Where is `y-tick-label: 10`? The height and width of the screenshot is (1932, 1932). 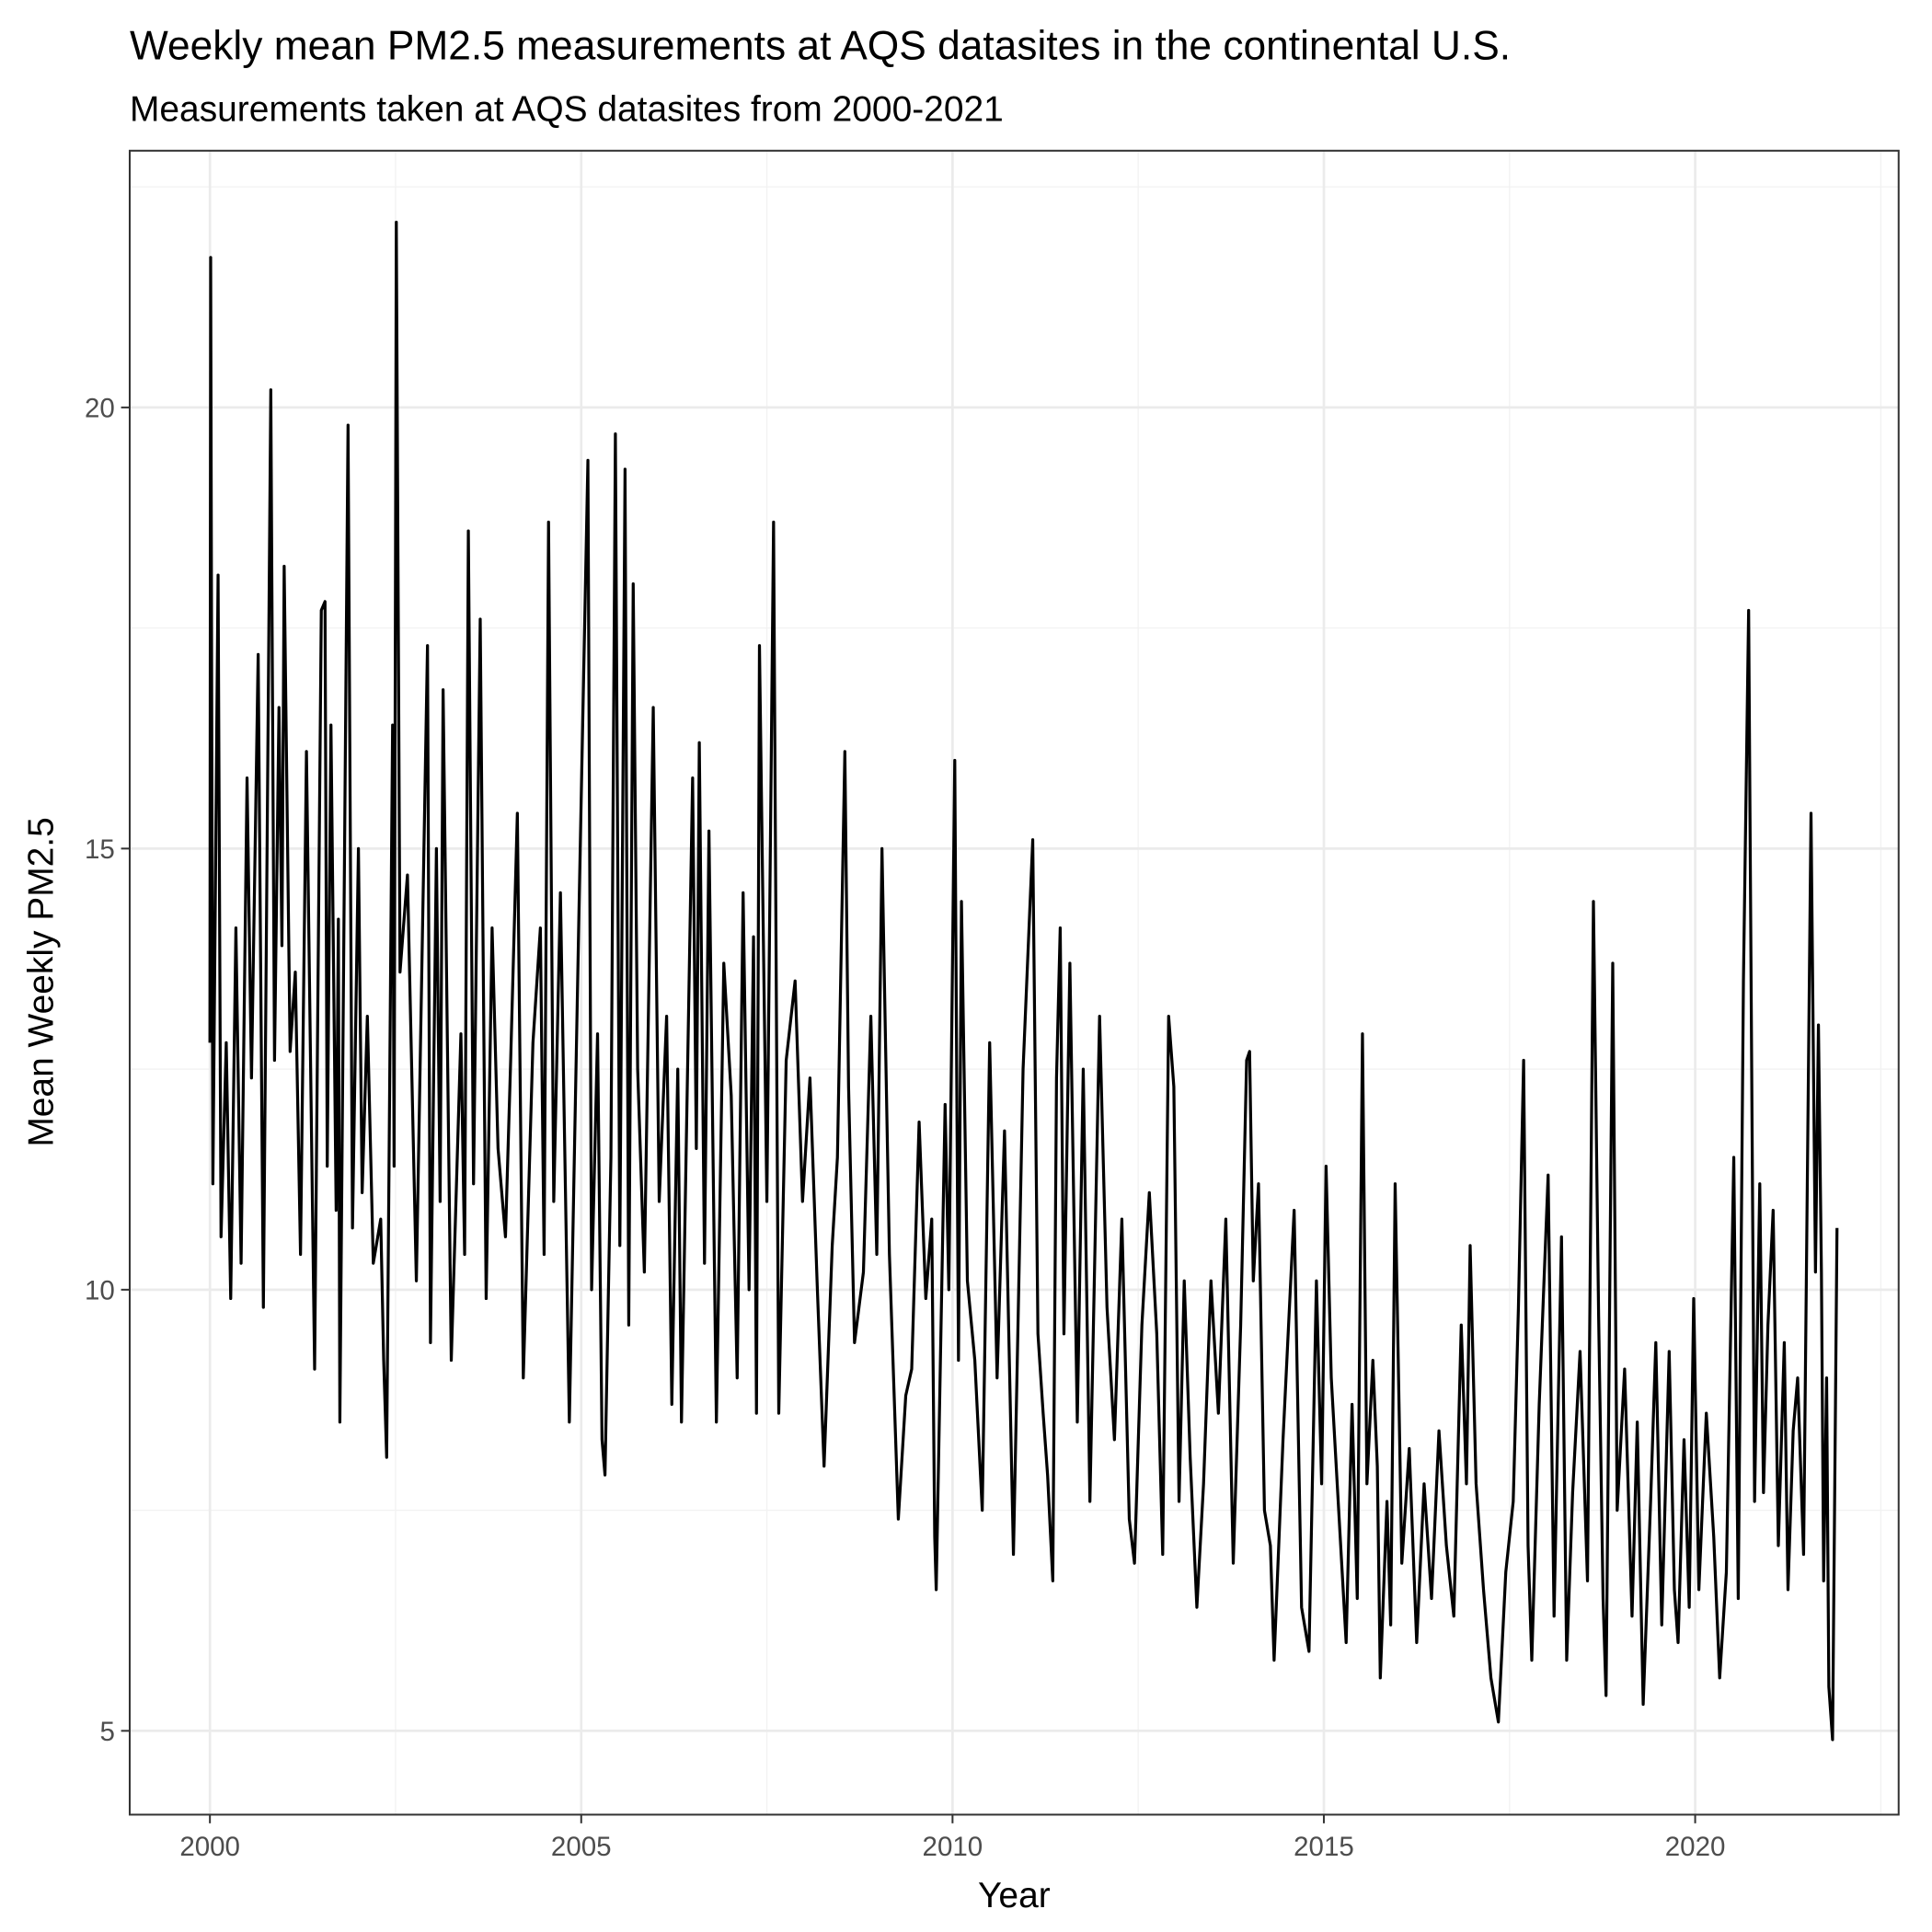
y-tick-label: 10 is located at coordinates (100, 1291).